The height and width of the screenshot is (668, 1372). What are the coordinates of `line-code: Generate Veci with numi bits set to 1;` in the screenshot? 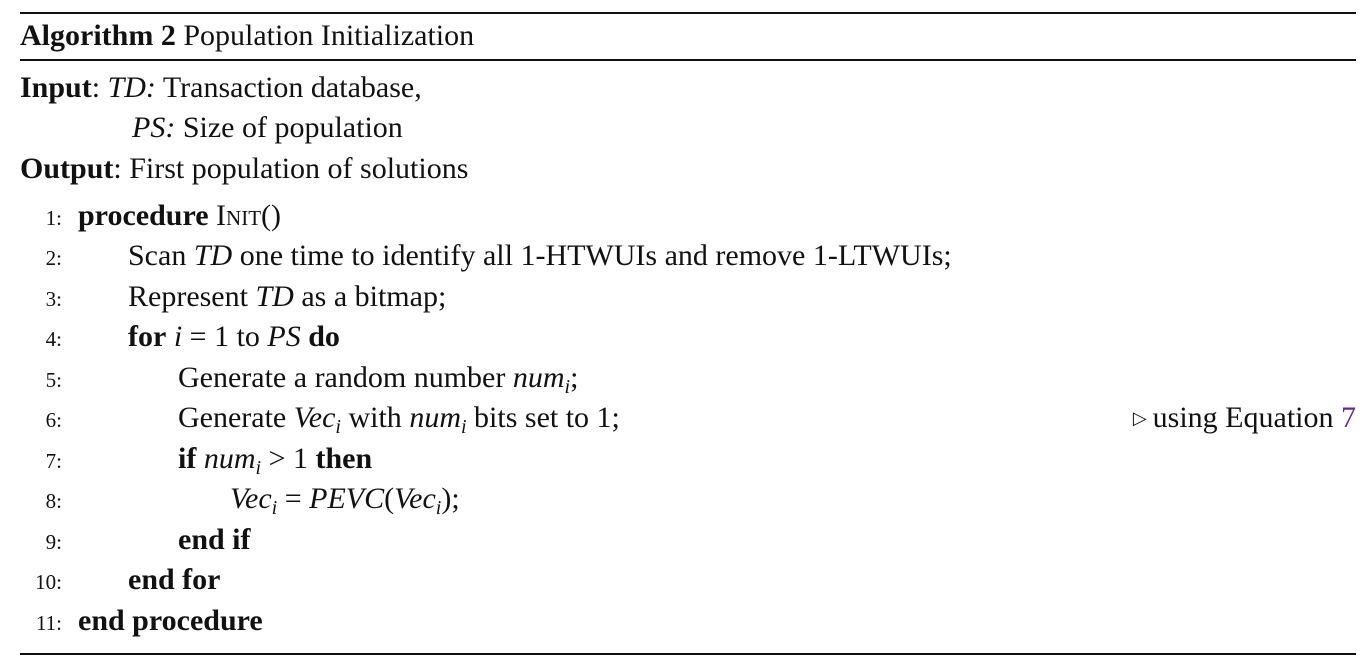 It's located at (399, 419).